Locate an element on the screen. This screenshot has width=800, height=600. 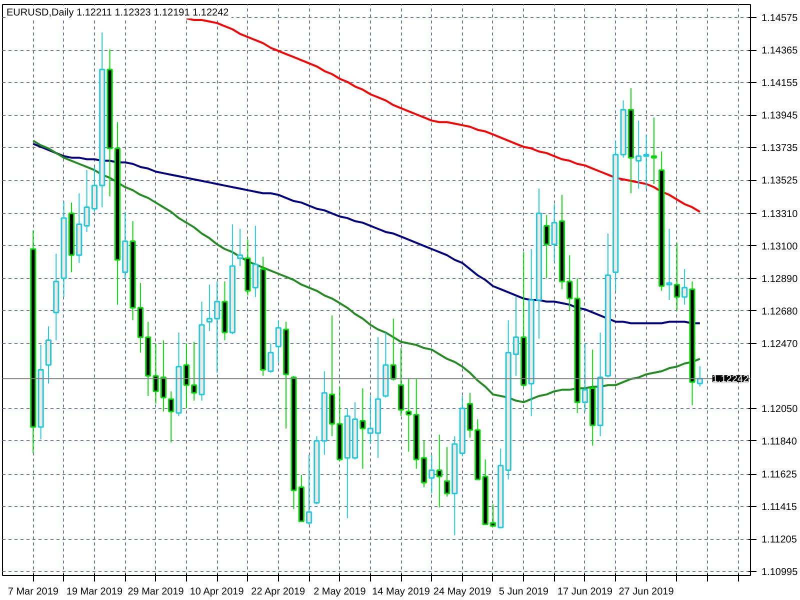
y-tick-label: 1.12470 is located at coordinates (780, 344).